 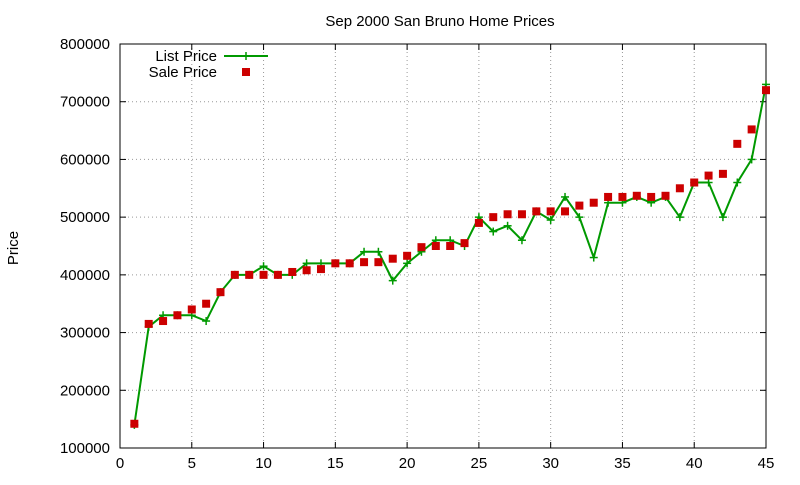 What do you see at coordinates (694, 463) in the screenshot?
I see `x-tick-label: 40` at bounding box center [694, 463].